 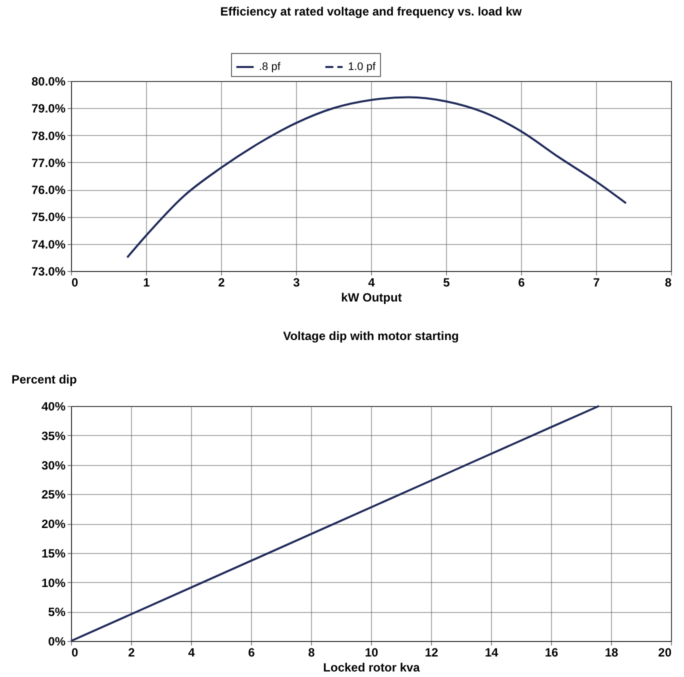 What do you see at coordinates (53, 465) in the screenshot?
I see `y-tick-label: 30%` at bounding box center [53, 465].